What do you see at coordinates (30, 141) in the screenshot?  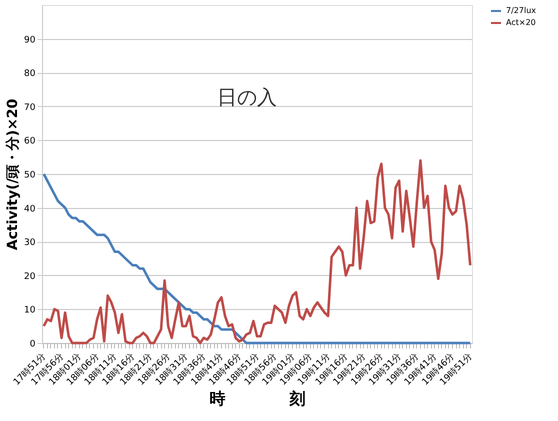 I see `y-tick-label: 60` at bounding box center [30, 141].